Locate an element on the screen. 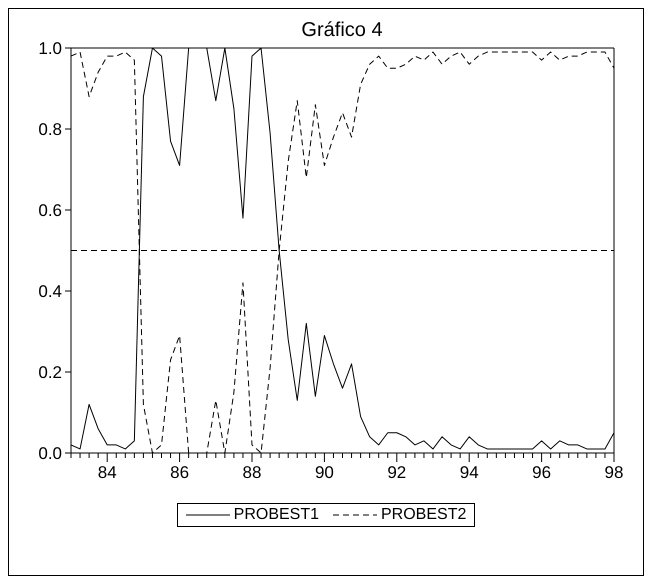 The image size is (654, 586). x-tick-label: 94 is located at coordinates (469, 472).